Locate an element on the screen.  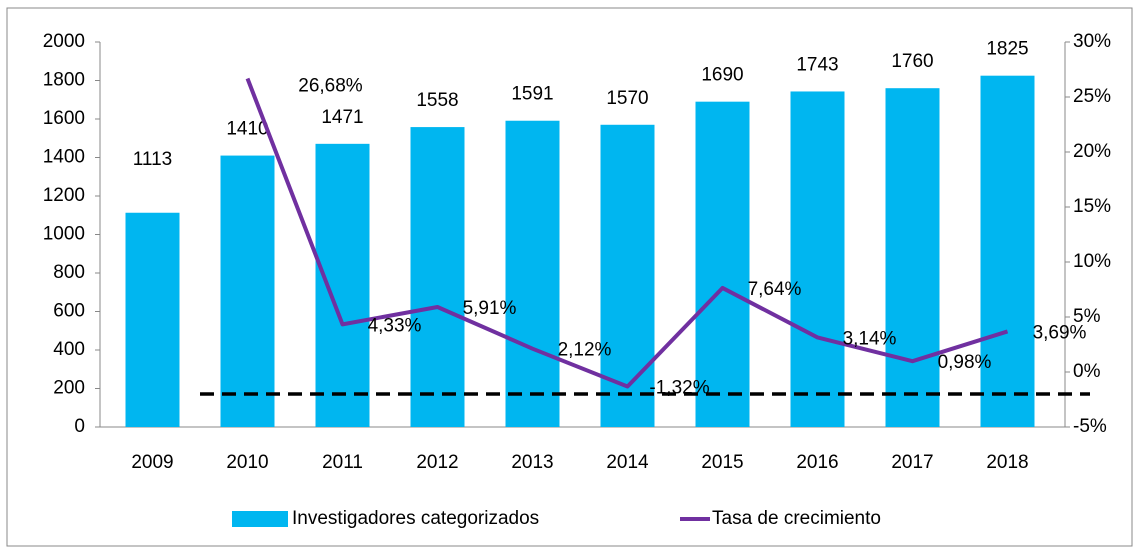
bar-value-label: 1570 is located at coordinates (627, 98).